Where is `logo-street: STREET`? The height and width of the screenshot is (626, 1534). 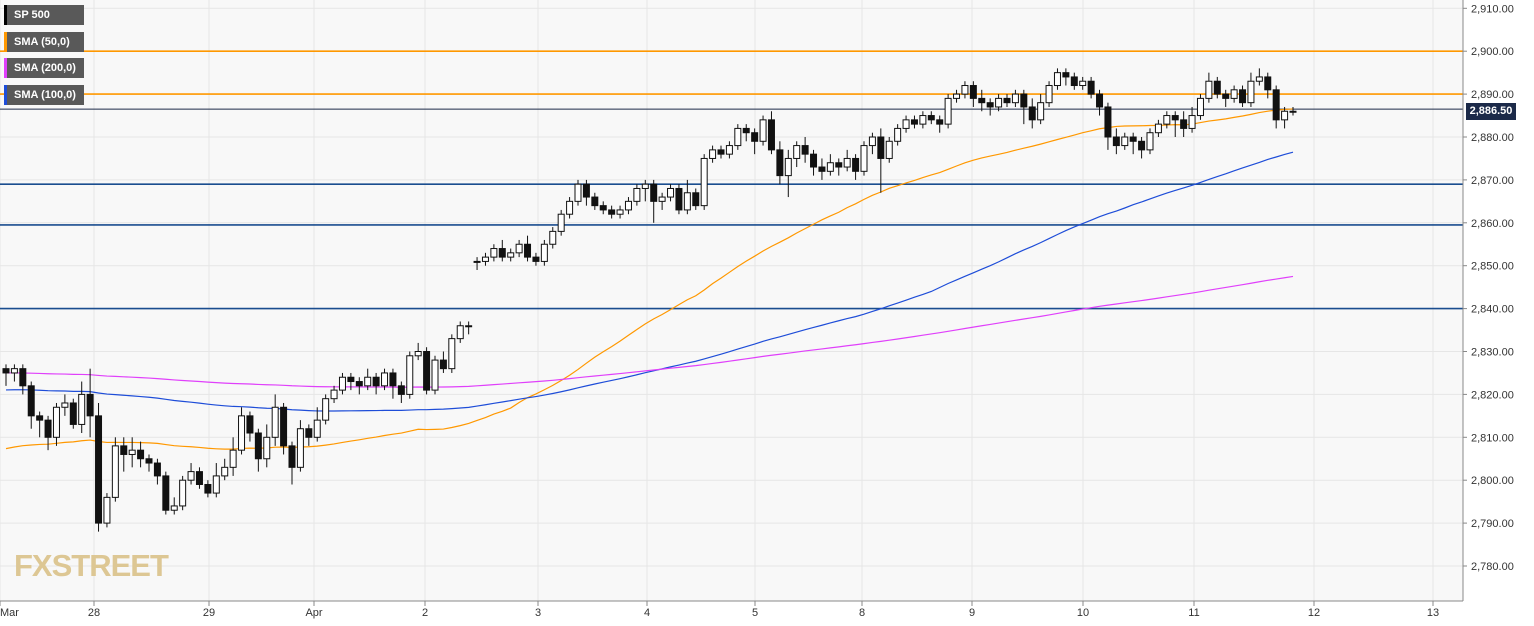 logo-street: STREET is located at coordinates (110, 565).